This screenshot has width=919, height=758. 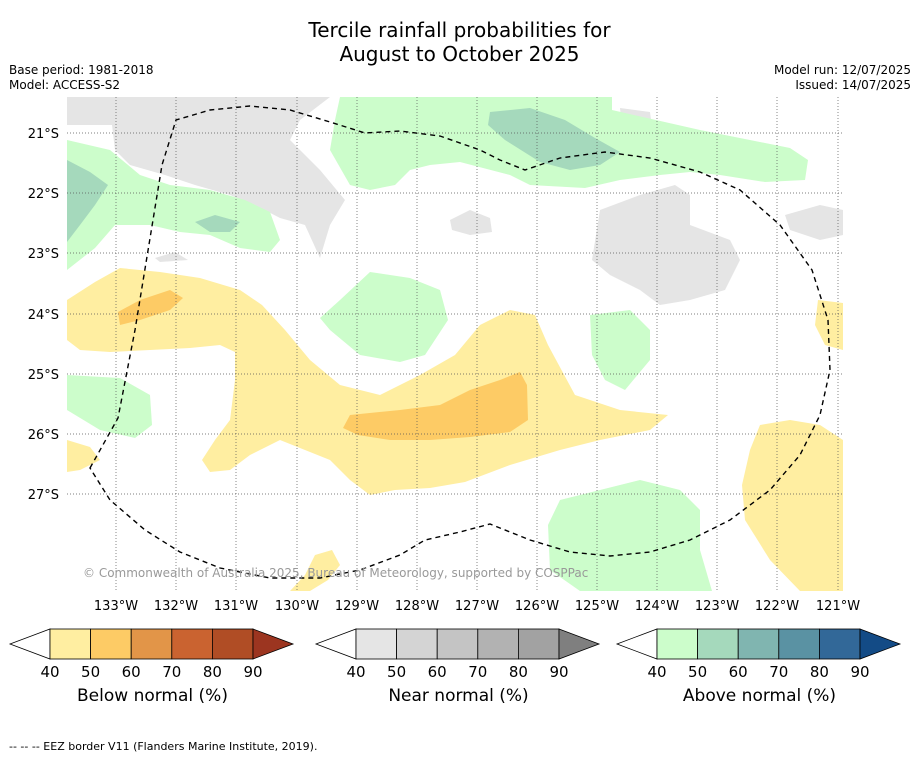 What do you see at coordinates (620, 350) in the screenshot?
I see `above-normal-region-center-east` at bounding box center [620, 350].